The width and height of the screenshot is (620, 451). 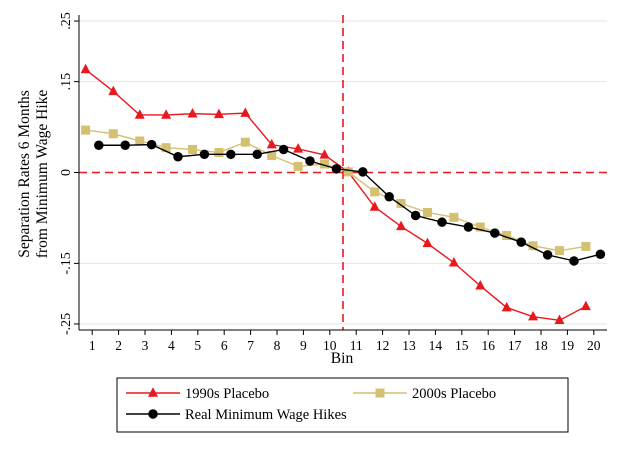 What do you see at coordinates (330, 345) in the screenshot?
I see `x-tick-label-9: 10` at bounding box center [330, 345].